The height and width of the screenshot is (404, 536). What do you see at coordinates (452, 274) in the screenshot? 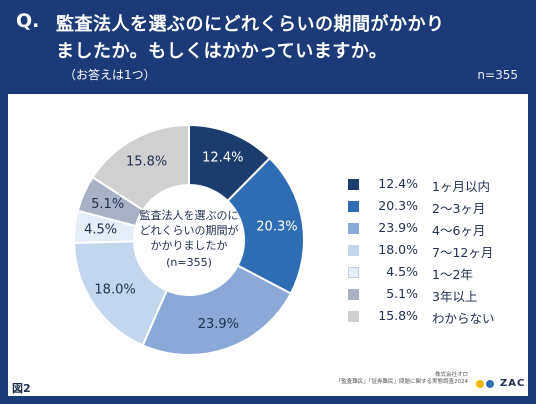
I see `legend-label: 1～2年` at bounding box center [452, 274].